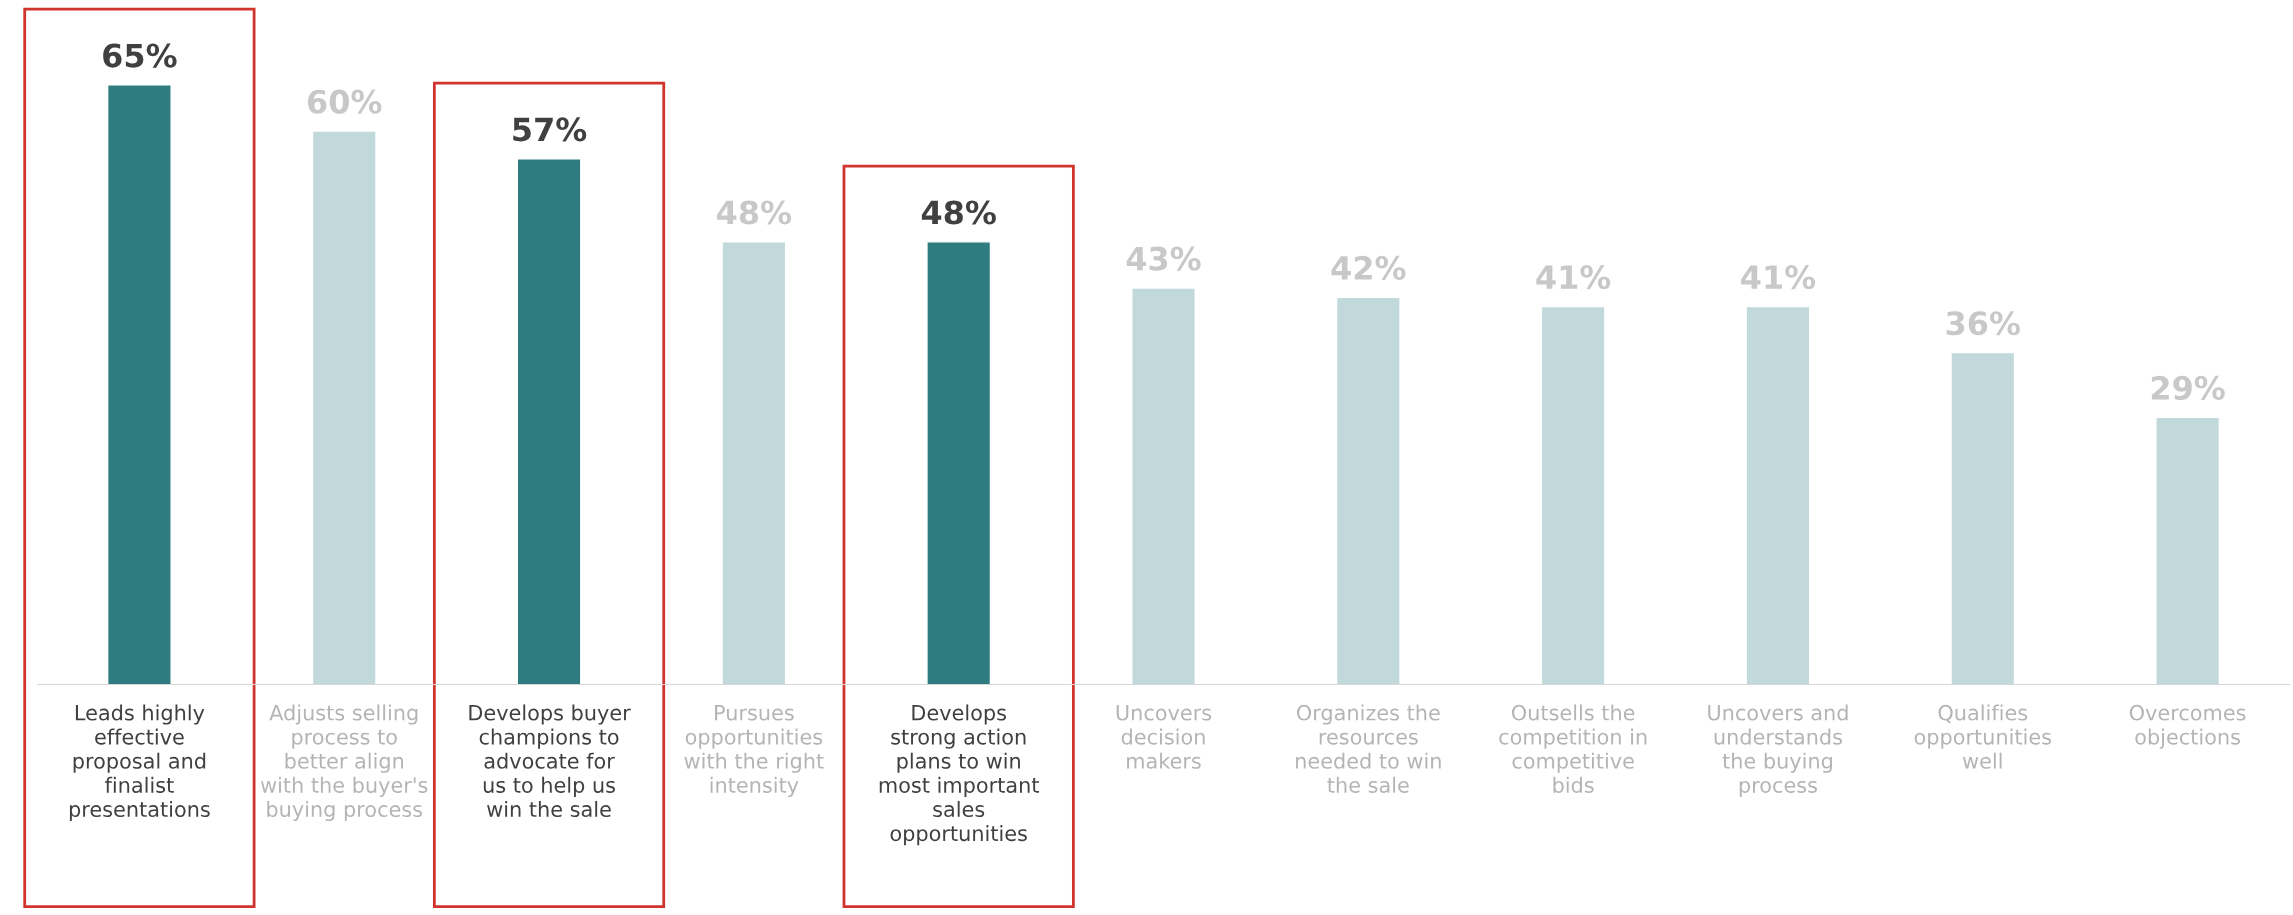  What do you see at coordinates (958, 212) in the screenshot?
I see `data-label: 48%` at bounding box center [958, 212].